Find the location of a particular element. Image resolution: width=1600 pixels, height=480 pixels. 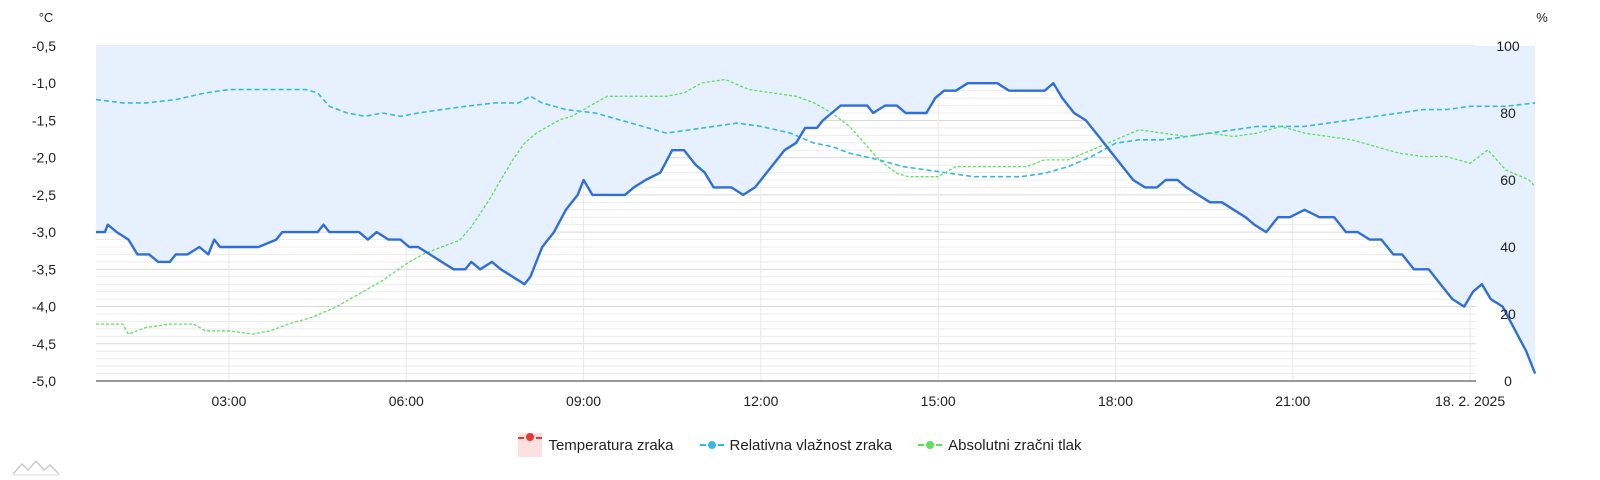

brand-logo-icon is located at coordinates (36, 467).